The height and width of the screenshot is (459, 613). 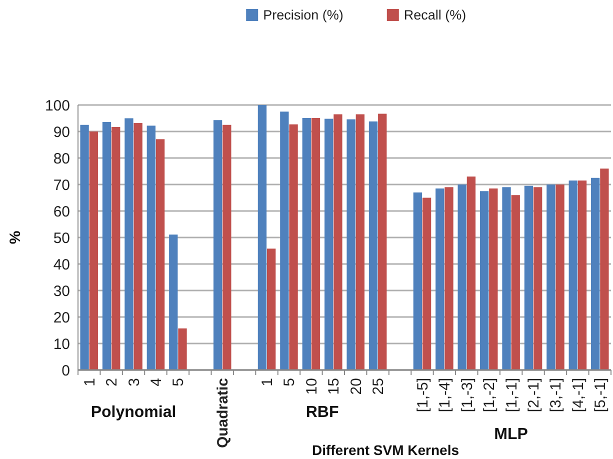 I want to click on x-tick-label: [1,-3], so click(x=467, y=395).